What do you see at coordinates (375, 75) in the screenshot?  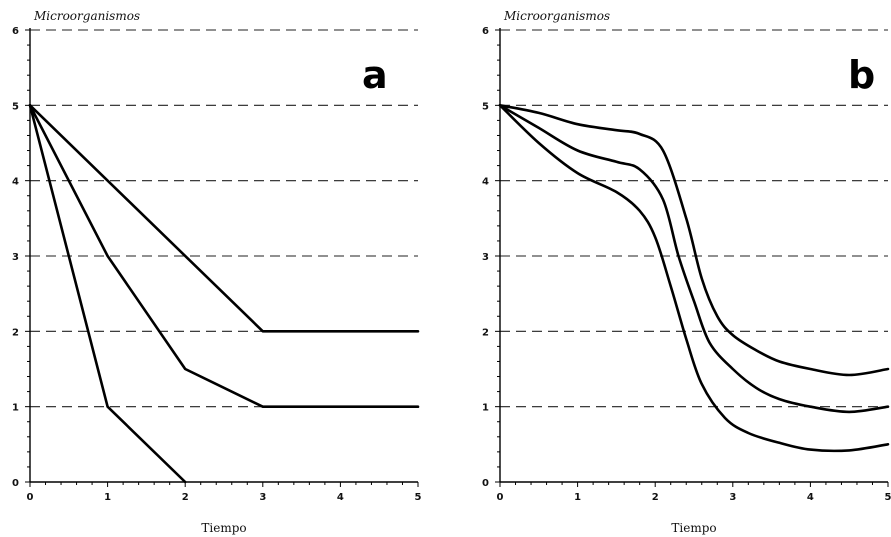 I see `panel-letter: a` at bounding box center [375, 75].